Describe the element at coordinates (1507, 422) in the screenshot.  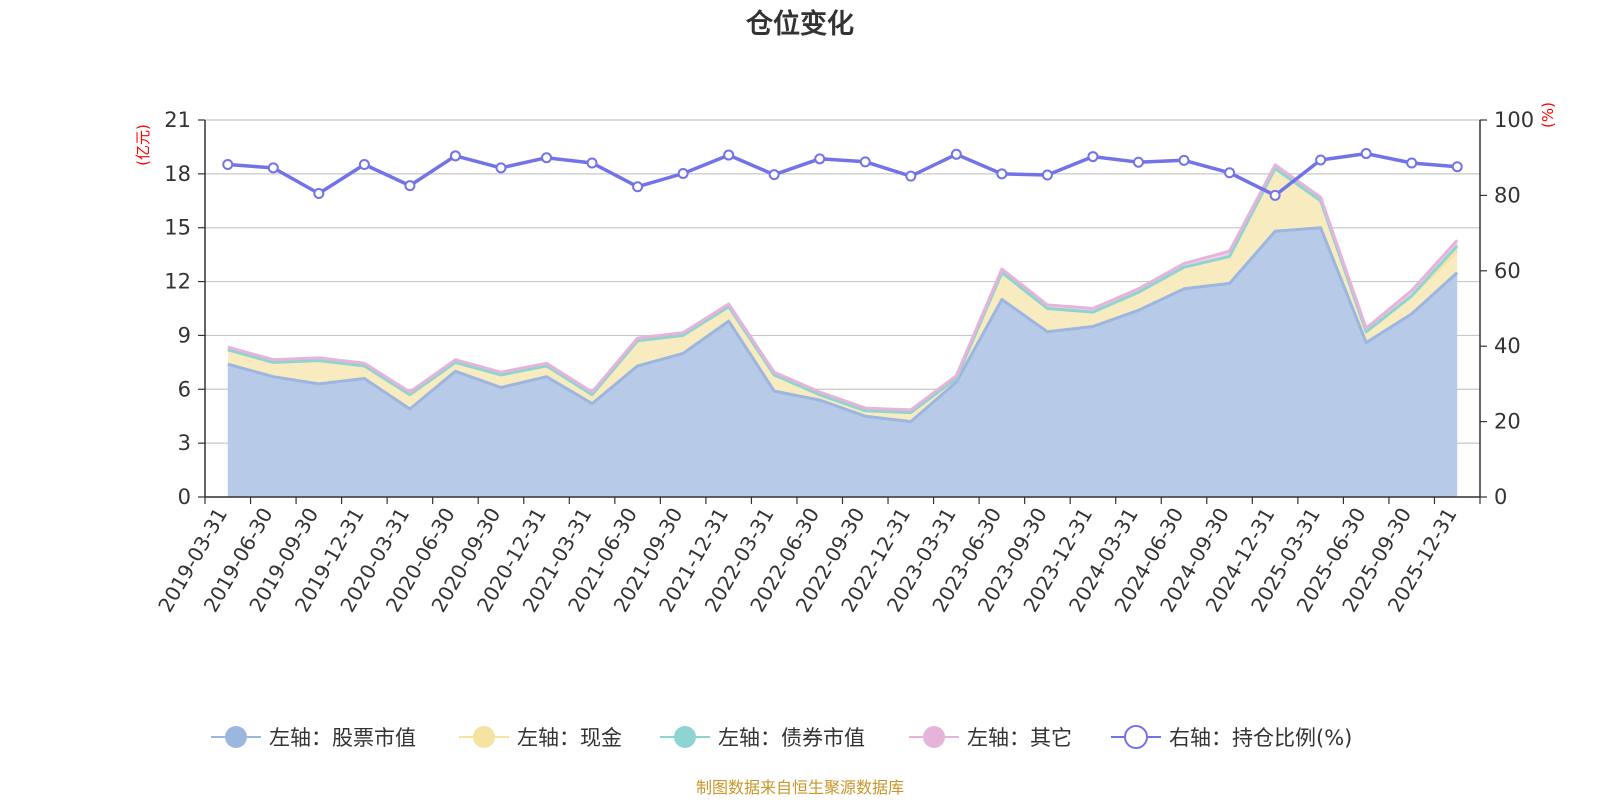
I see `right-tick-label: 20` at that location.